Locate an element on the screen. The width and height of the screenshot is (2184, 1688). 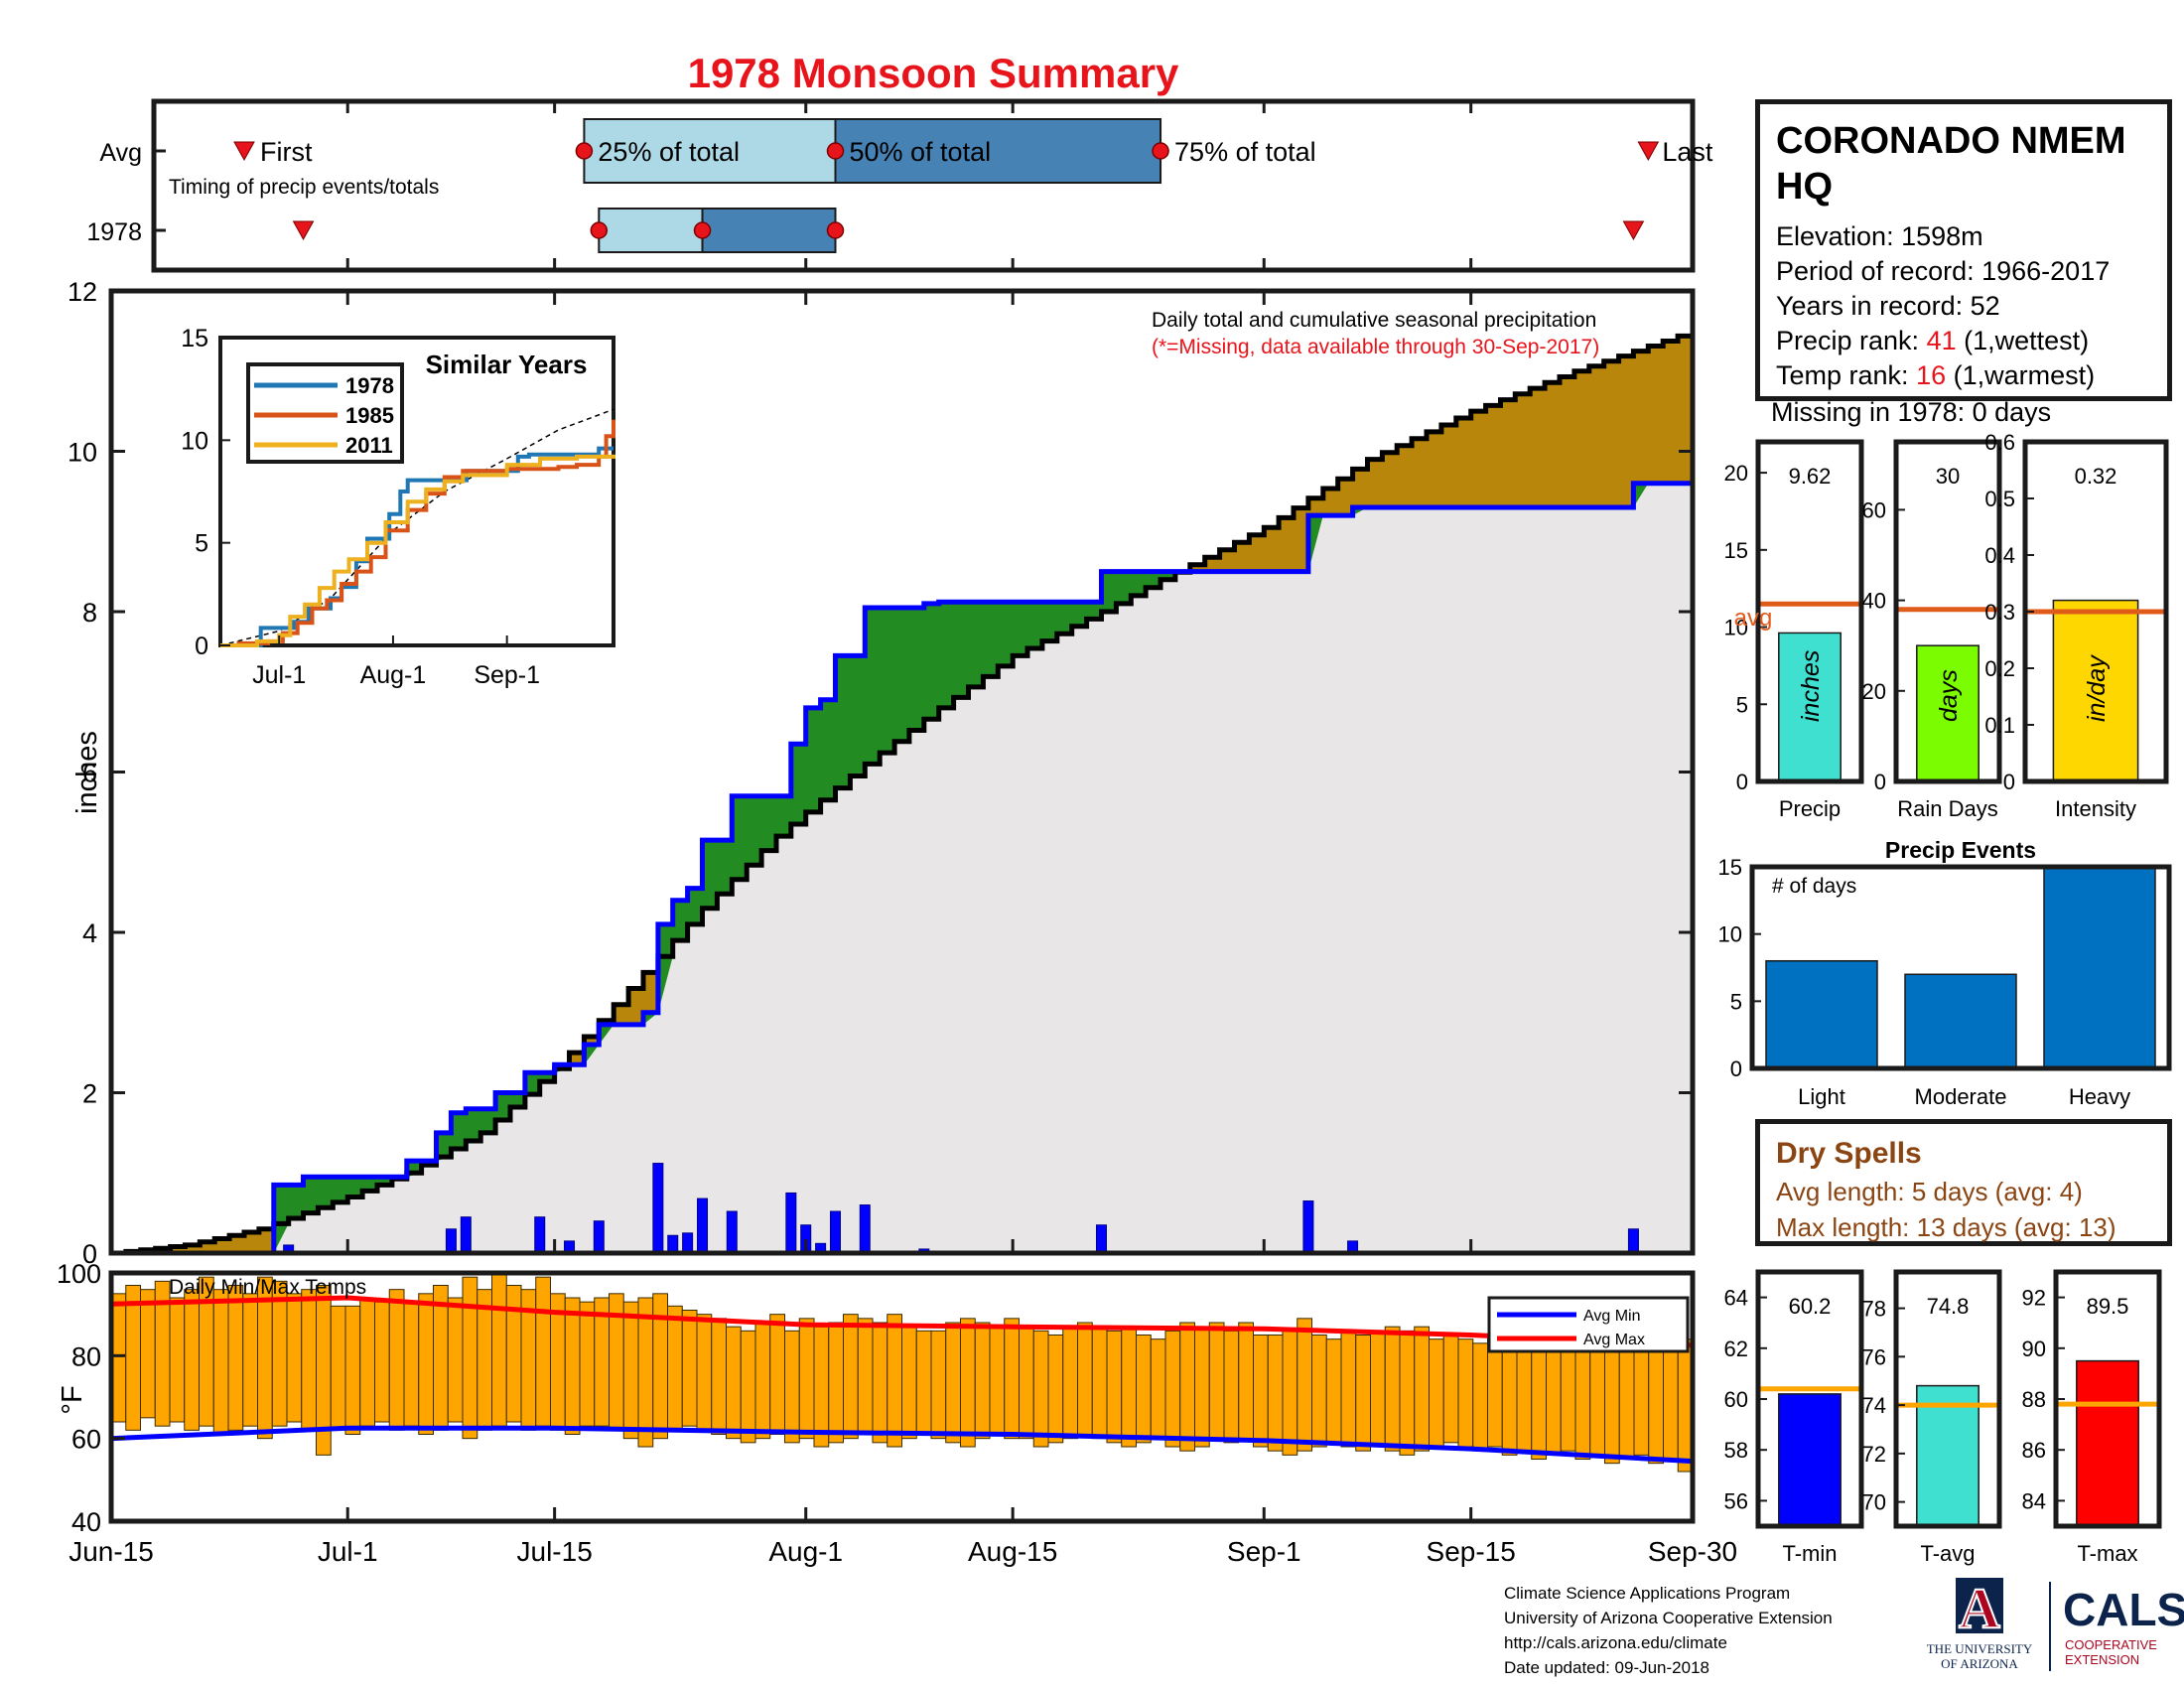
temp-rank-note: (1,warmest) is located at coordinates (2021, 375).